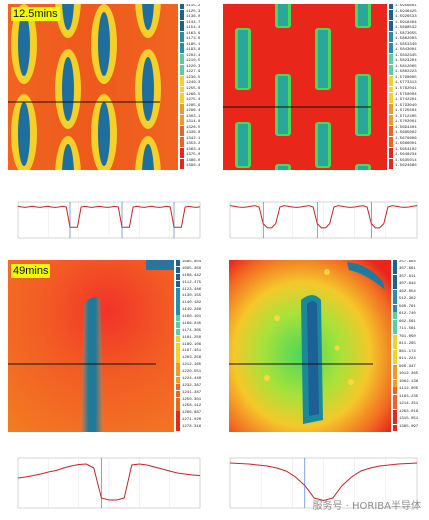 This screenshot has width=429, height=520. I want to click on legend-value: 1112.005, so click(409, 389).